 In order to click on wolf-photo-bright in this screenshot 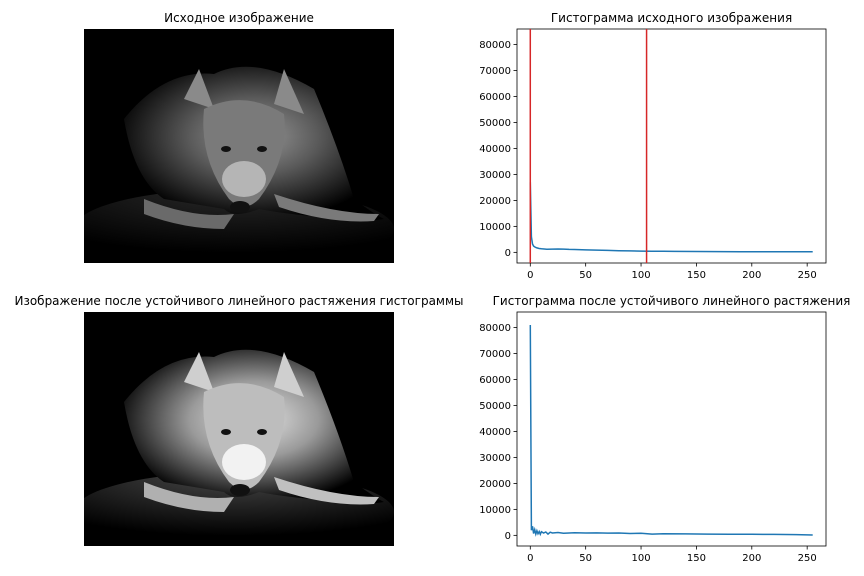, I will do `click(239, 429)`.